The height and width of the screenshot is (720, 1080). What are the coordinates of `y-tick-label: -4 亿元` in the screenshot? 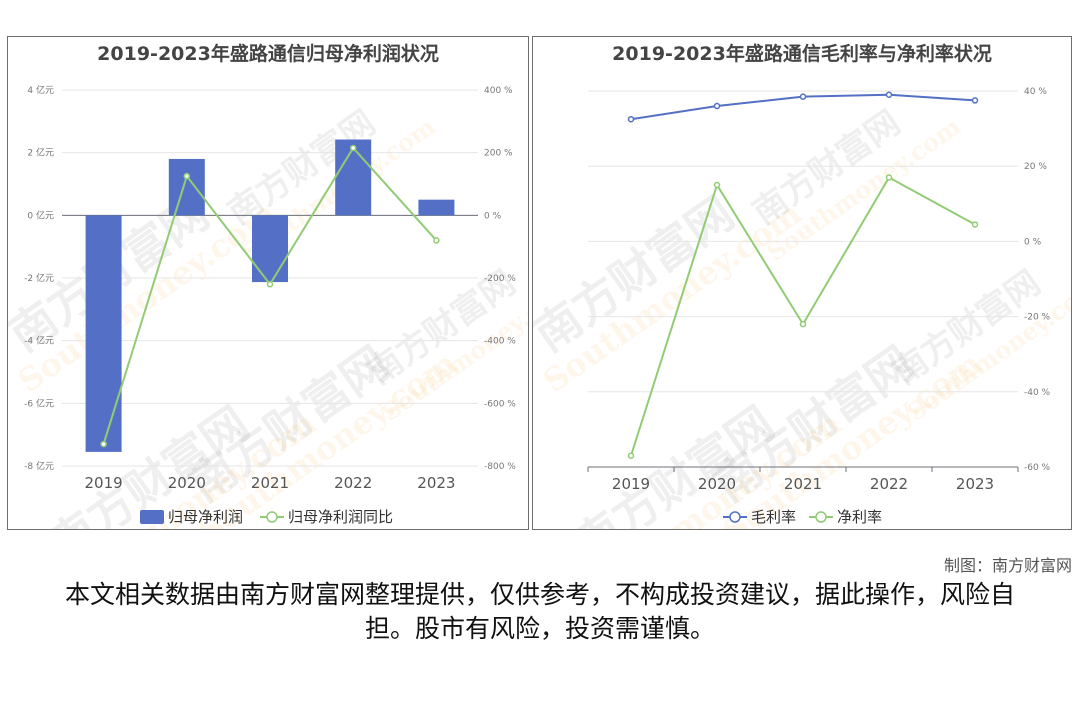 It's located at (39, 341).